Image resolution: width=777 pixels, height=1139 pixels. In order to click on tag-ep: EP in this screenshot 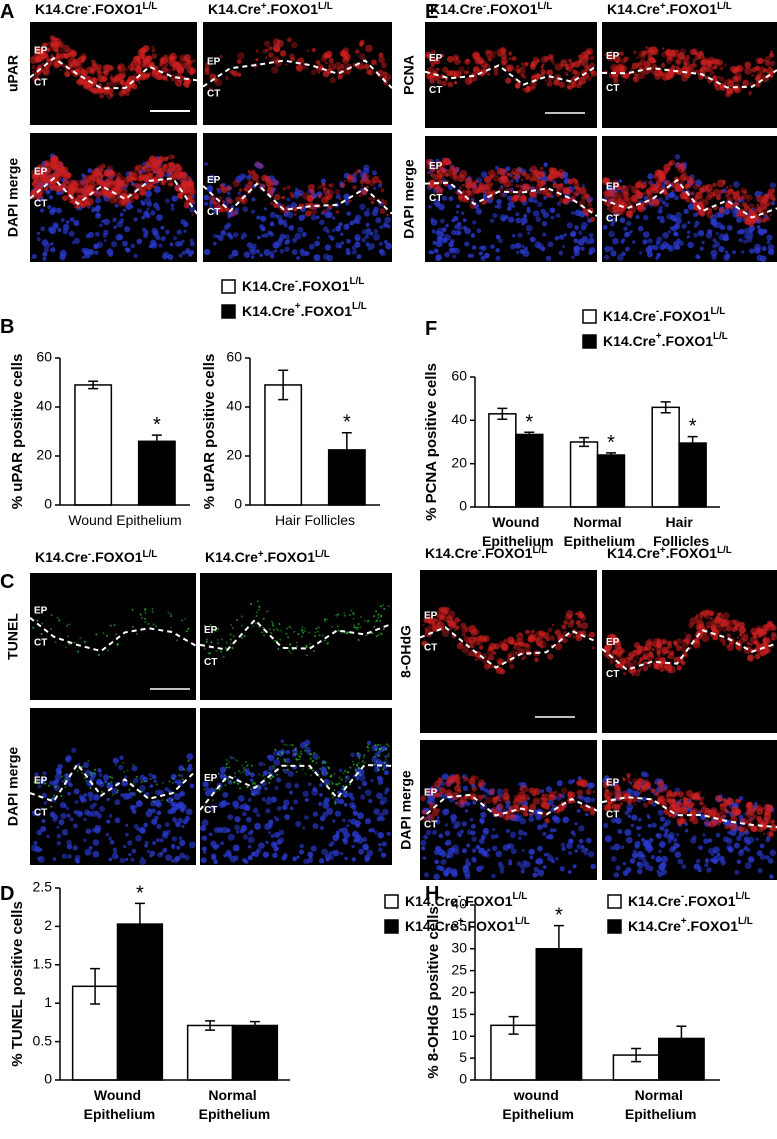, I will do `click(613, 187)`.